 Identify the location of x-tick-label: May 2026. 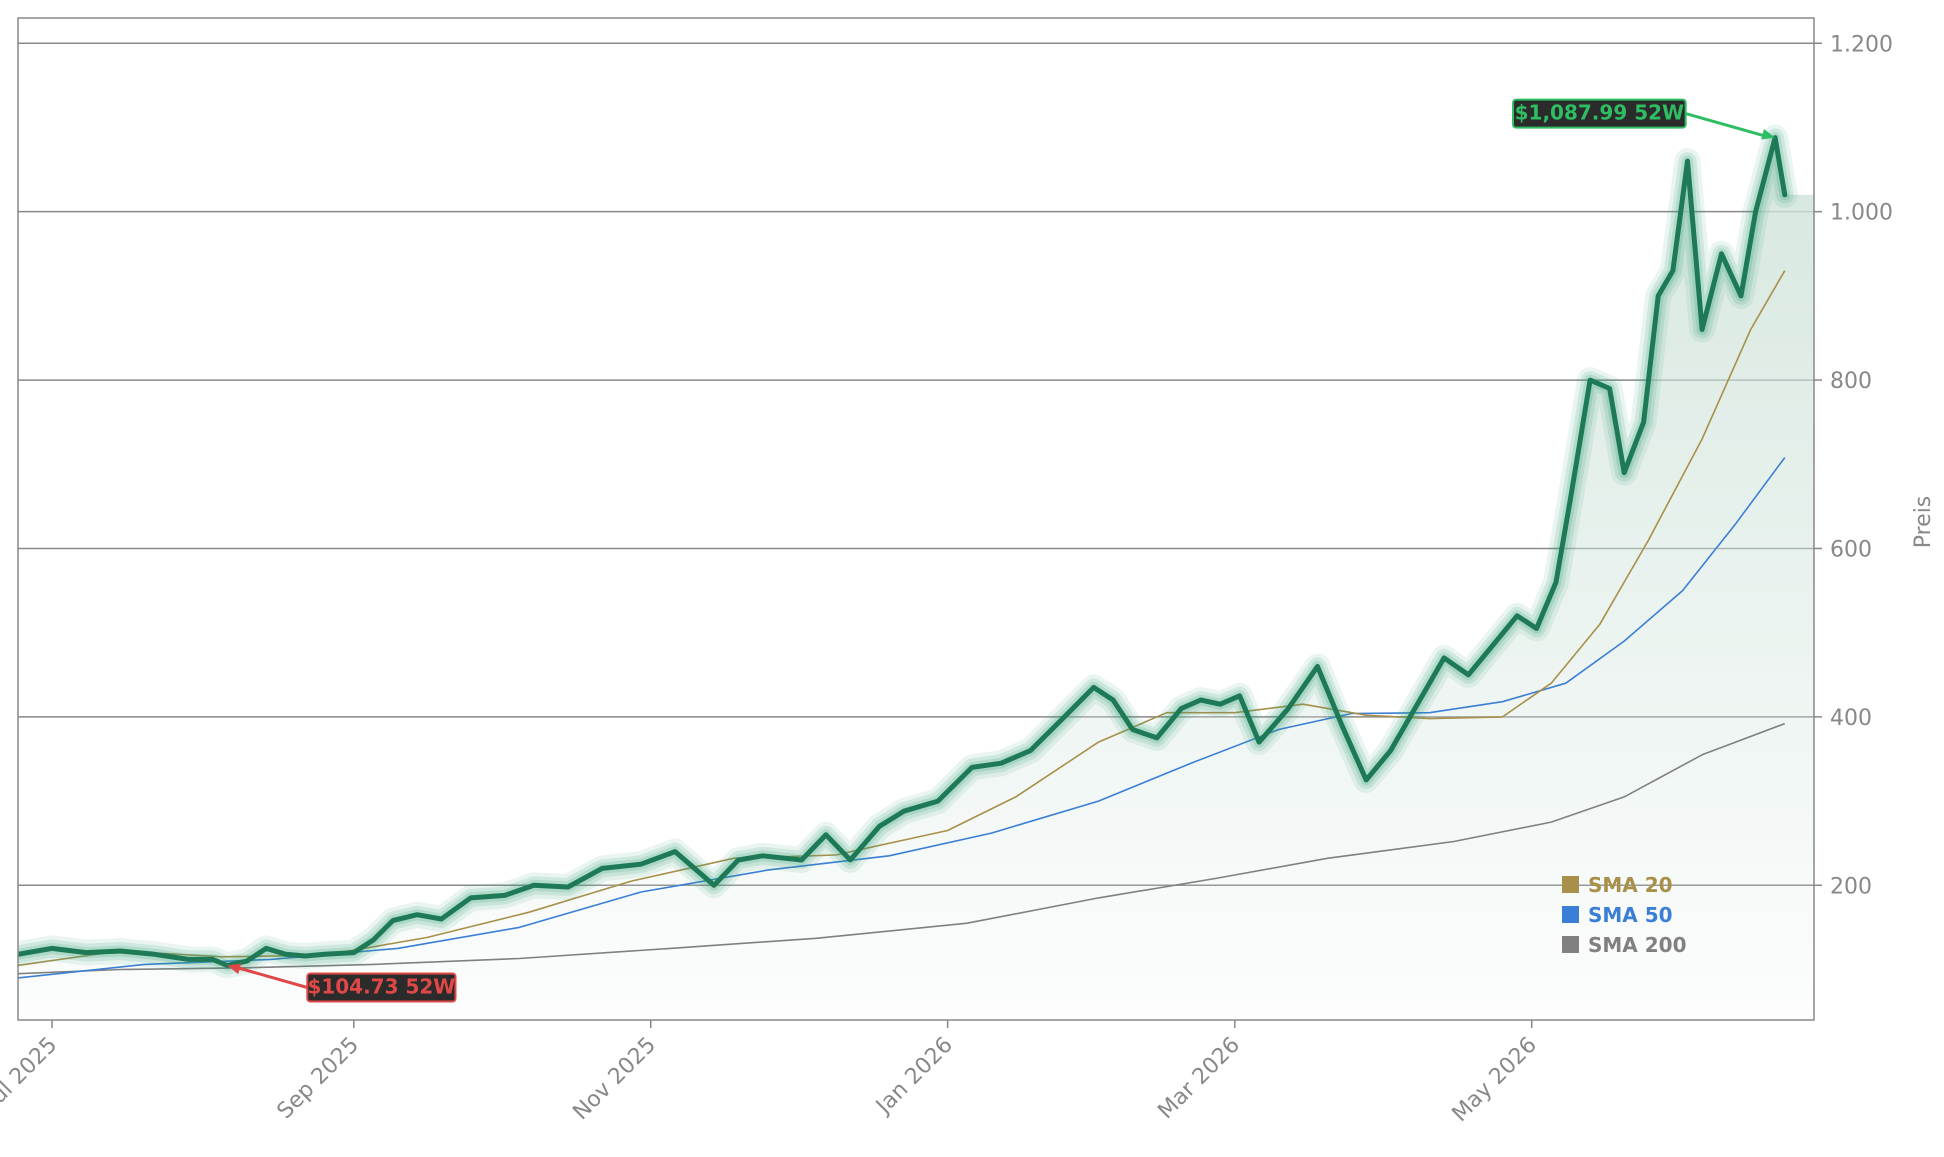
(1495, 1080).